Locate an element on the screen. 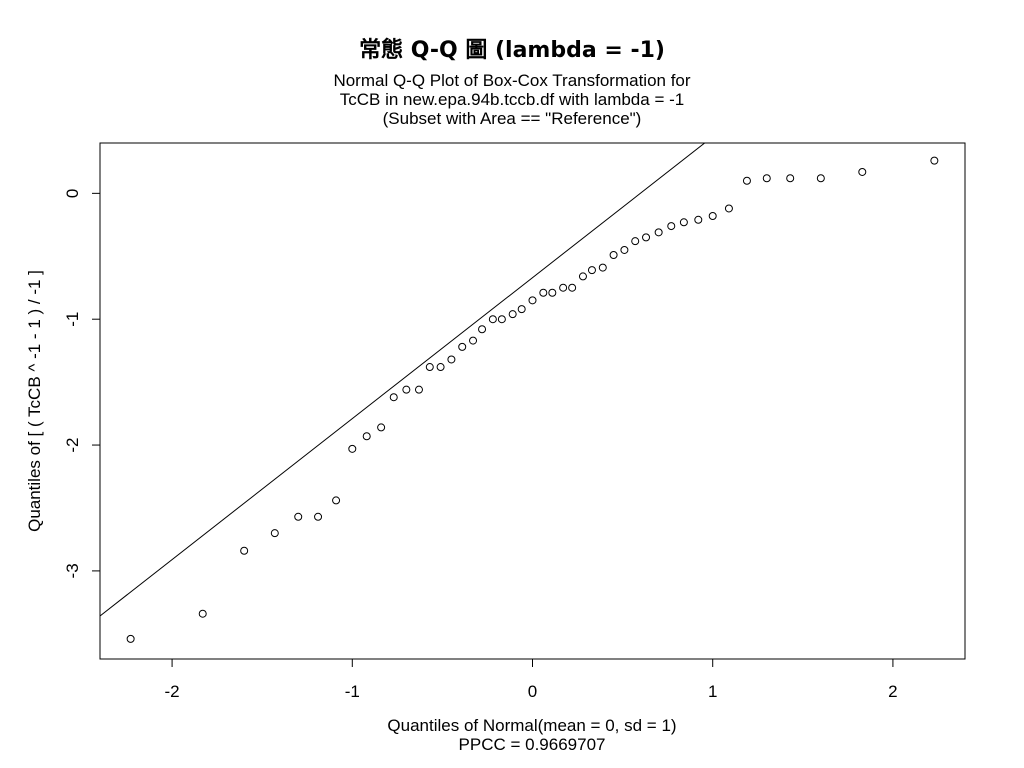 The width and height of the screenshot is (1024, 768). ppcc-label: PPCC = 0.9669707 is located at coordinates (532, 744).